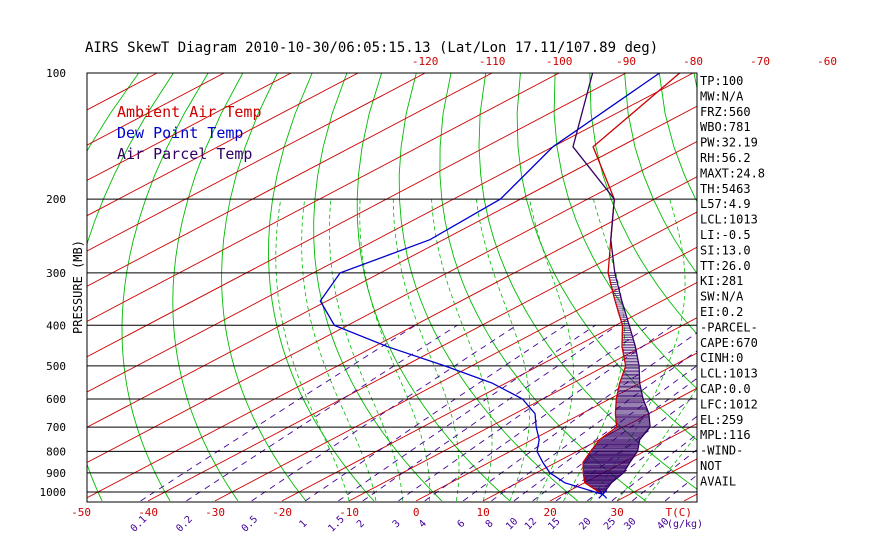 Image resolution: width=870 pixels, height=560 pixels. Describe the element at coordinates (721, 451) in the screenshot. I see `stability-index: -WIND-` at that location.